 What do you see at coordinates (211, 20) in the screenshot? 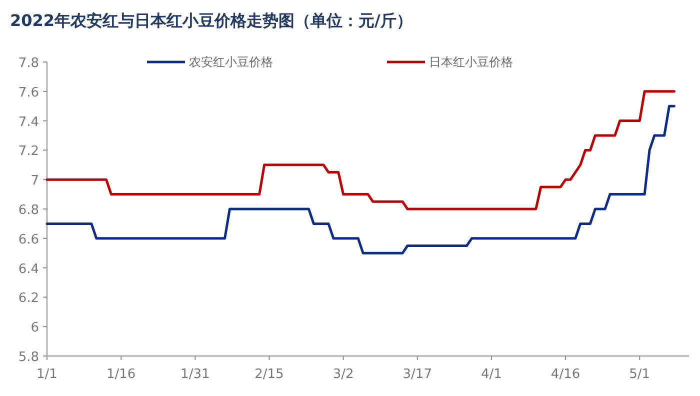
I see `chart-title: 2022年农安红与日本红小豆价格走势图（单位：元/斤）` at bounding box center [211, 20].